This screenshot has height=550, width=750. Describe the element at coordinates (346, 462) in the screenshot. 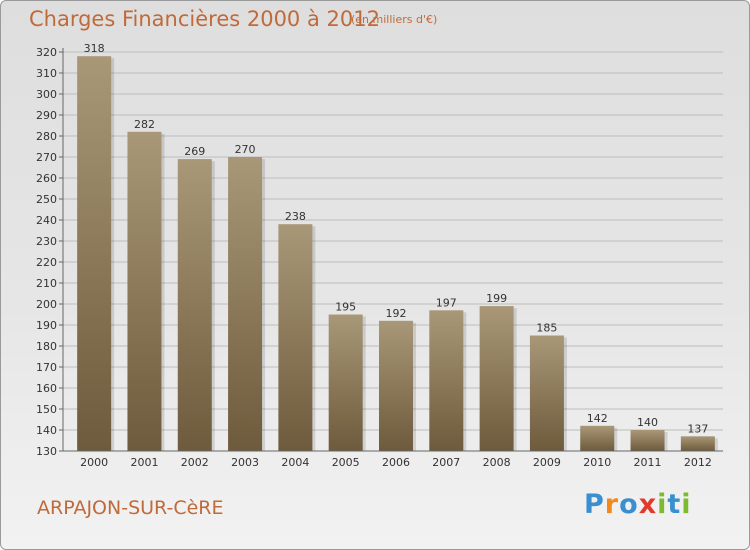

I see `x-tick-label: 2005` at that location.